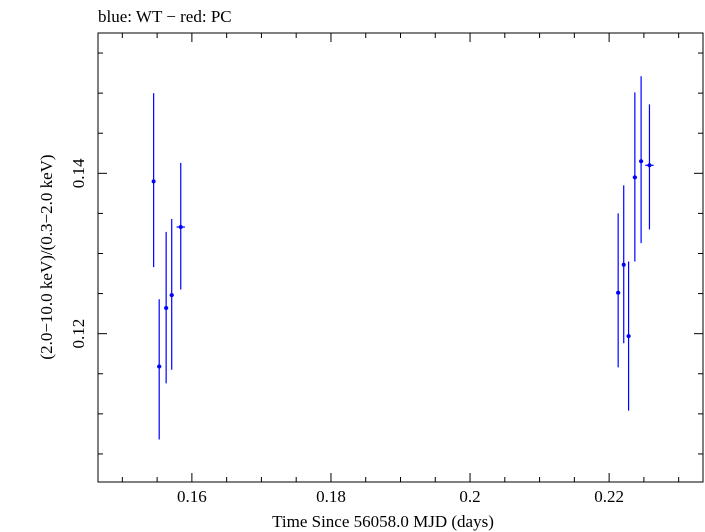 This screenshot has width=705, height=532. I want to click on y-axis-label: (2.0−10.0 keV)/(0.3−2.0 keV), so click(46, 256).